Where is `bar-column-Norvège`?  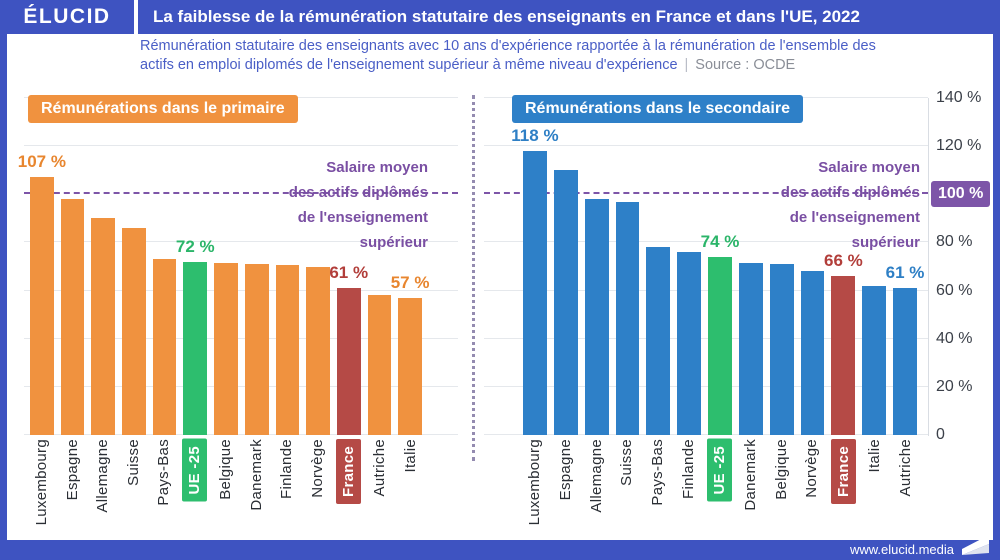
bar-column-Norvège is located at coordinates (318, 266).